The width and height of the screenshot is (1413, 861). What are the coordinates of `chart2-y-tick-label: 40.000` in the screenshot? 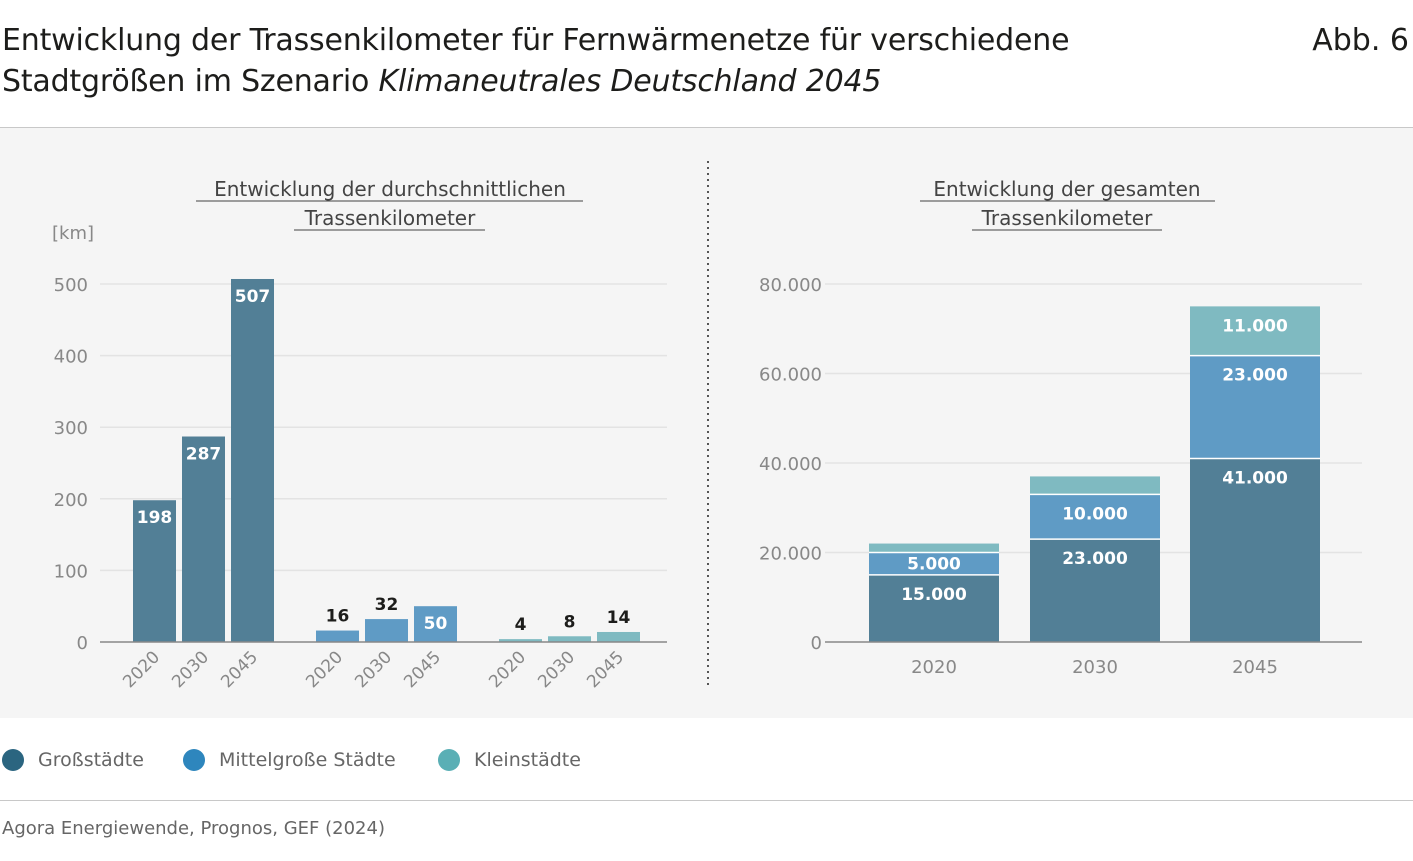 It's located at (790, 464).